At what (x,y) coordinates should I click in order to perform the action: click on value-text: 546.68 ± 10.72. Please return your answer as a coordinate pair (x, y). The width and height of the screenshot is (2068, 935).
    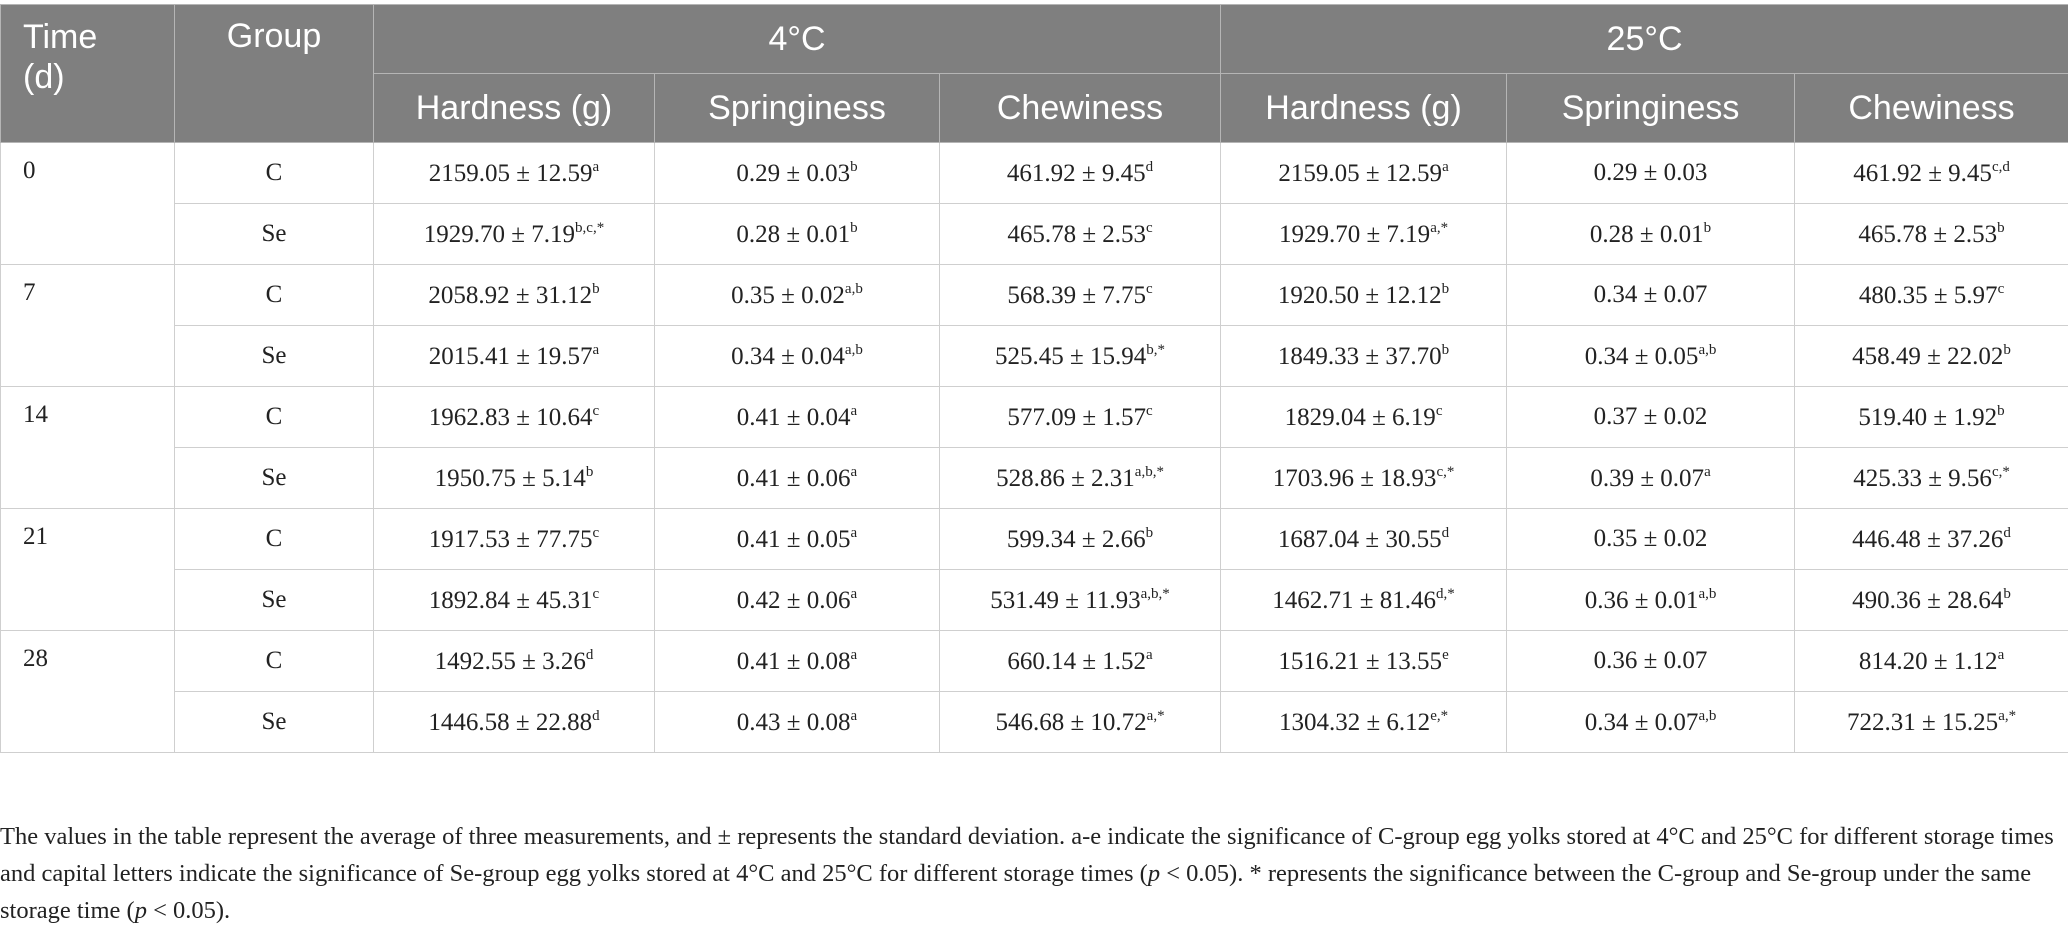
    Looking at the image, I should click on (1071, 722).